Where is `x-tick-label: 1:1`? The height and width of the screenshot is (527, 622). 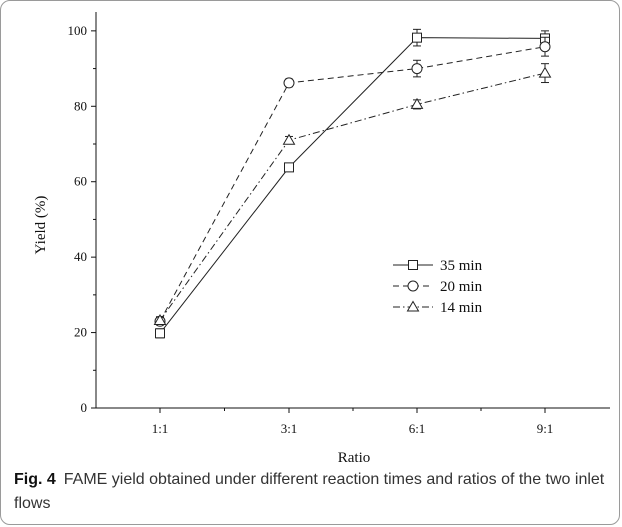 x-tick-label: 1:1 is located at coordinates (160, 428).